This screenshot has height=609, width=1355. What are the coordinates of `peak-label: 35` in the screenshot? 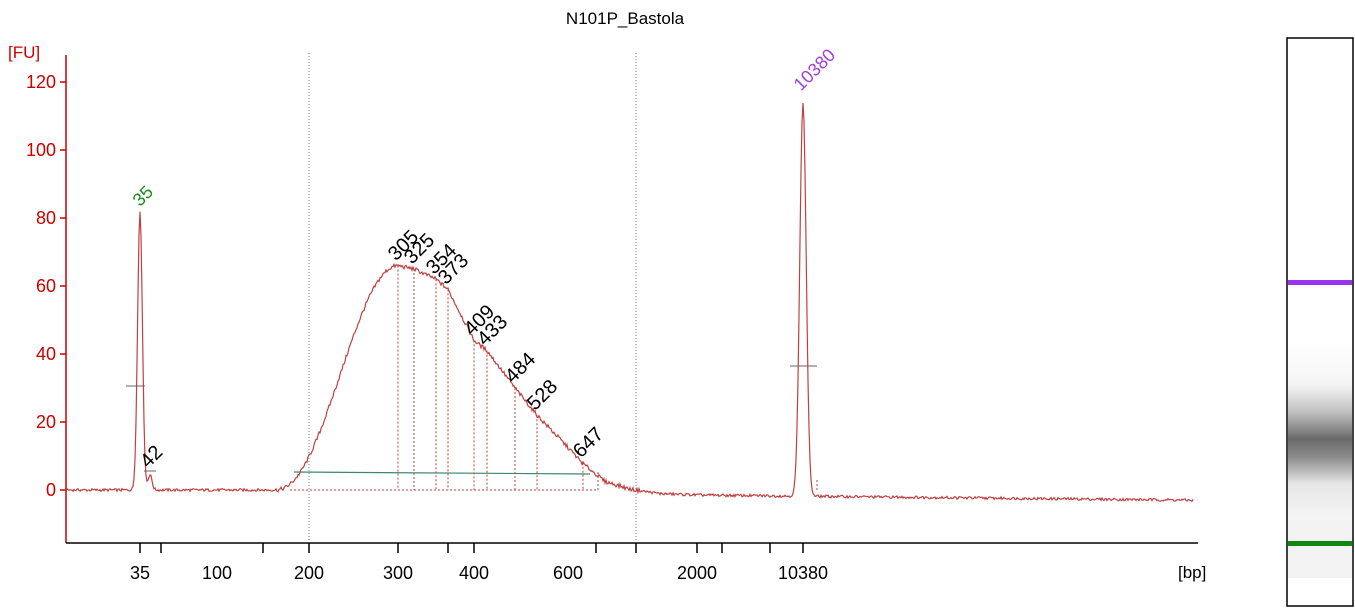 It's located at (143, 196).